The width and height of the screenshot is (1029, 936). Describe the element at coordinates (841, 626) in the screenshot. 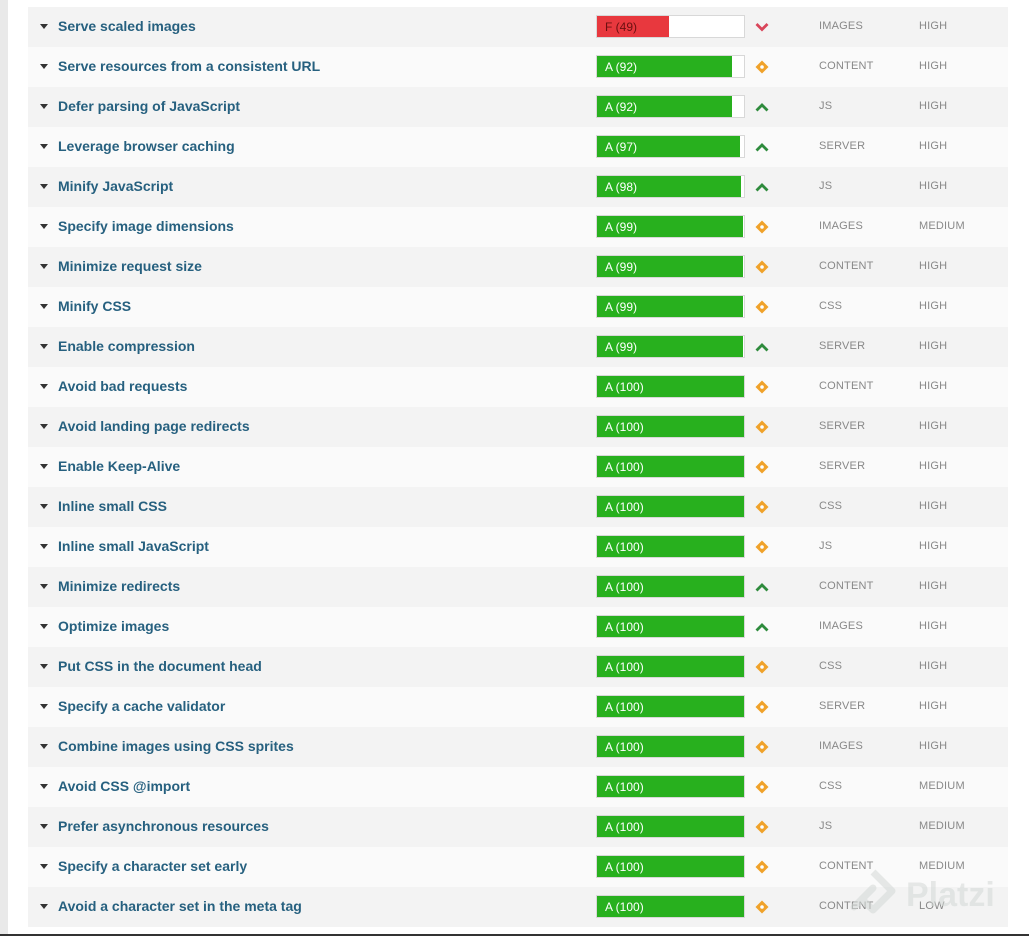

I see `category-label: IMAGES` at that location.